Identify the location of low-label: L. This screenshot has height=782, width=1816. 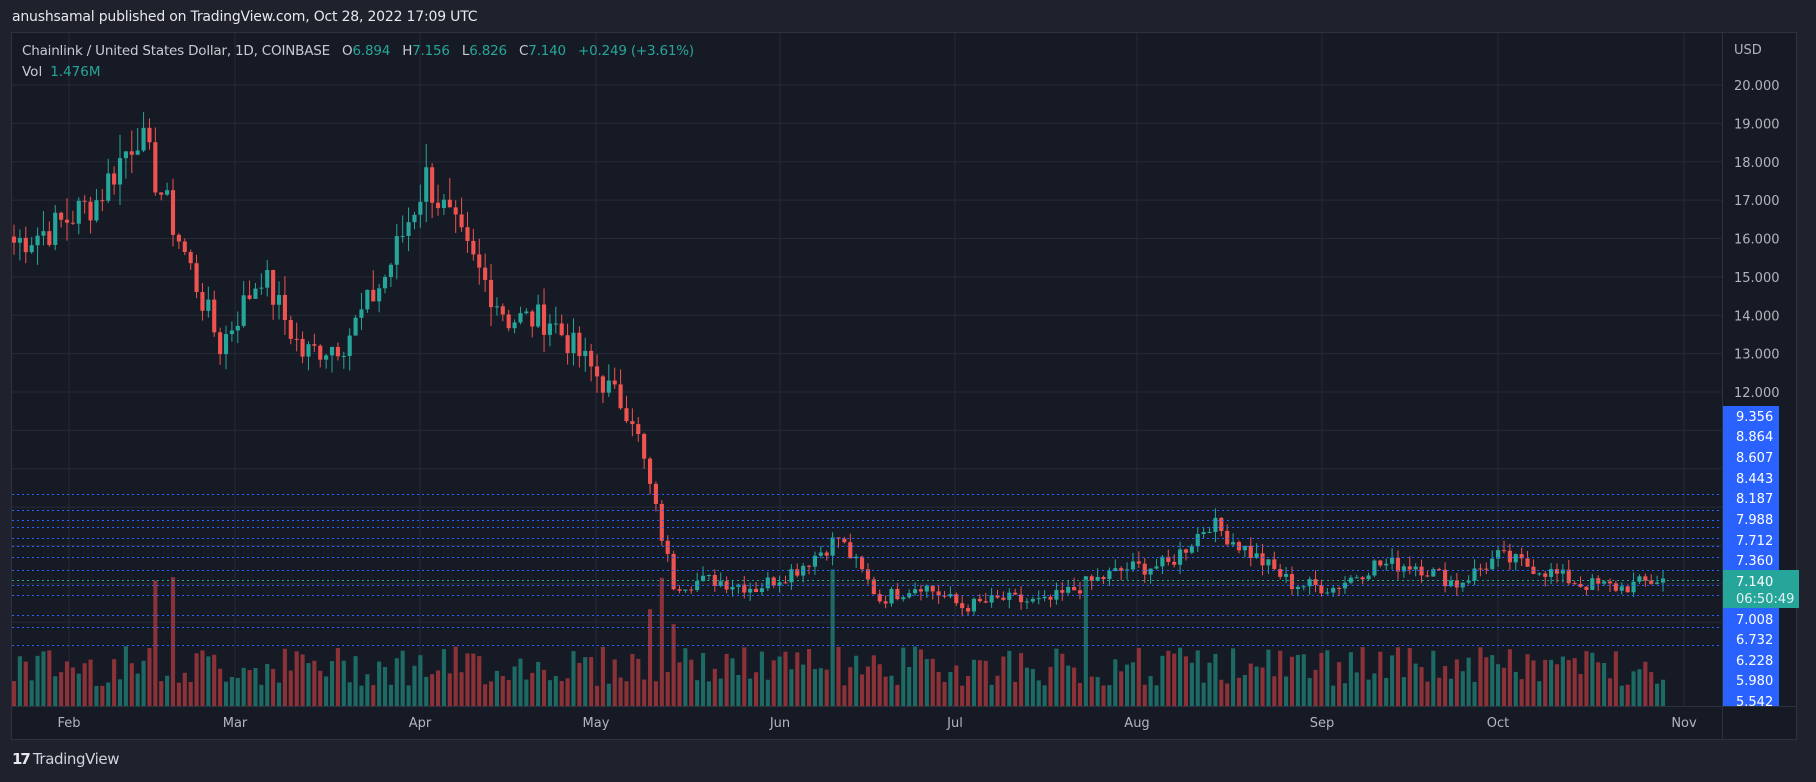
(465, 51).